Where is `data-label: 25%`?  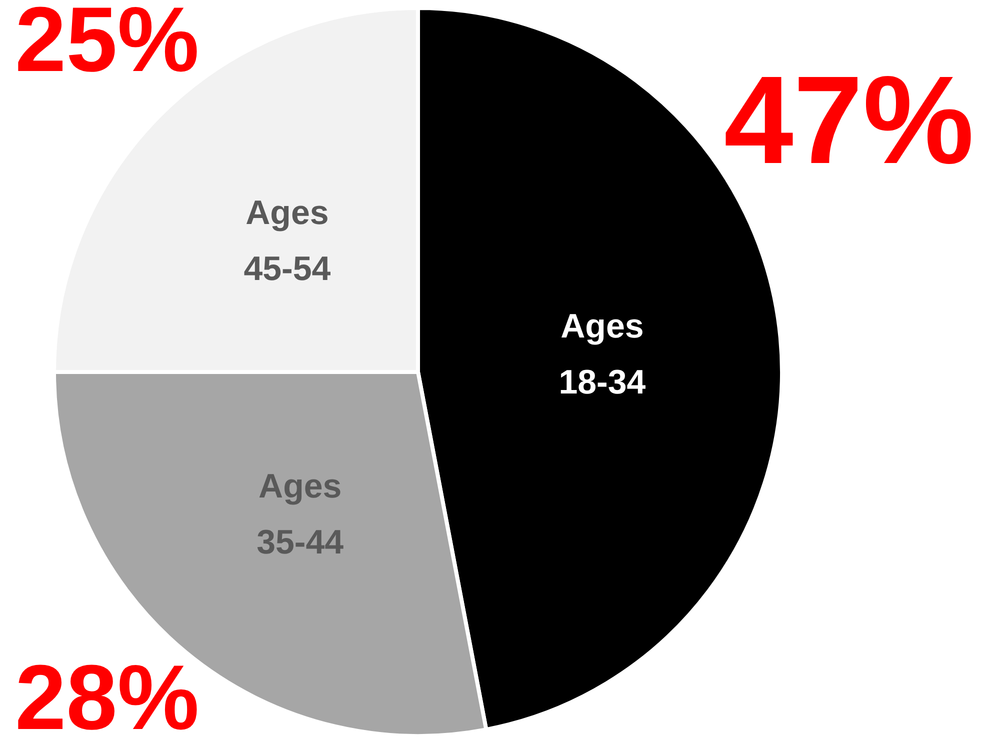 data-label: 25% is located at coordinates (107, 45).